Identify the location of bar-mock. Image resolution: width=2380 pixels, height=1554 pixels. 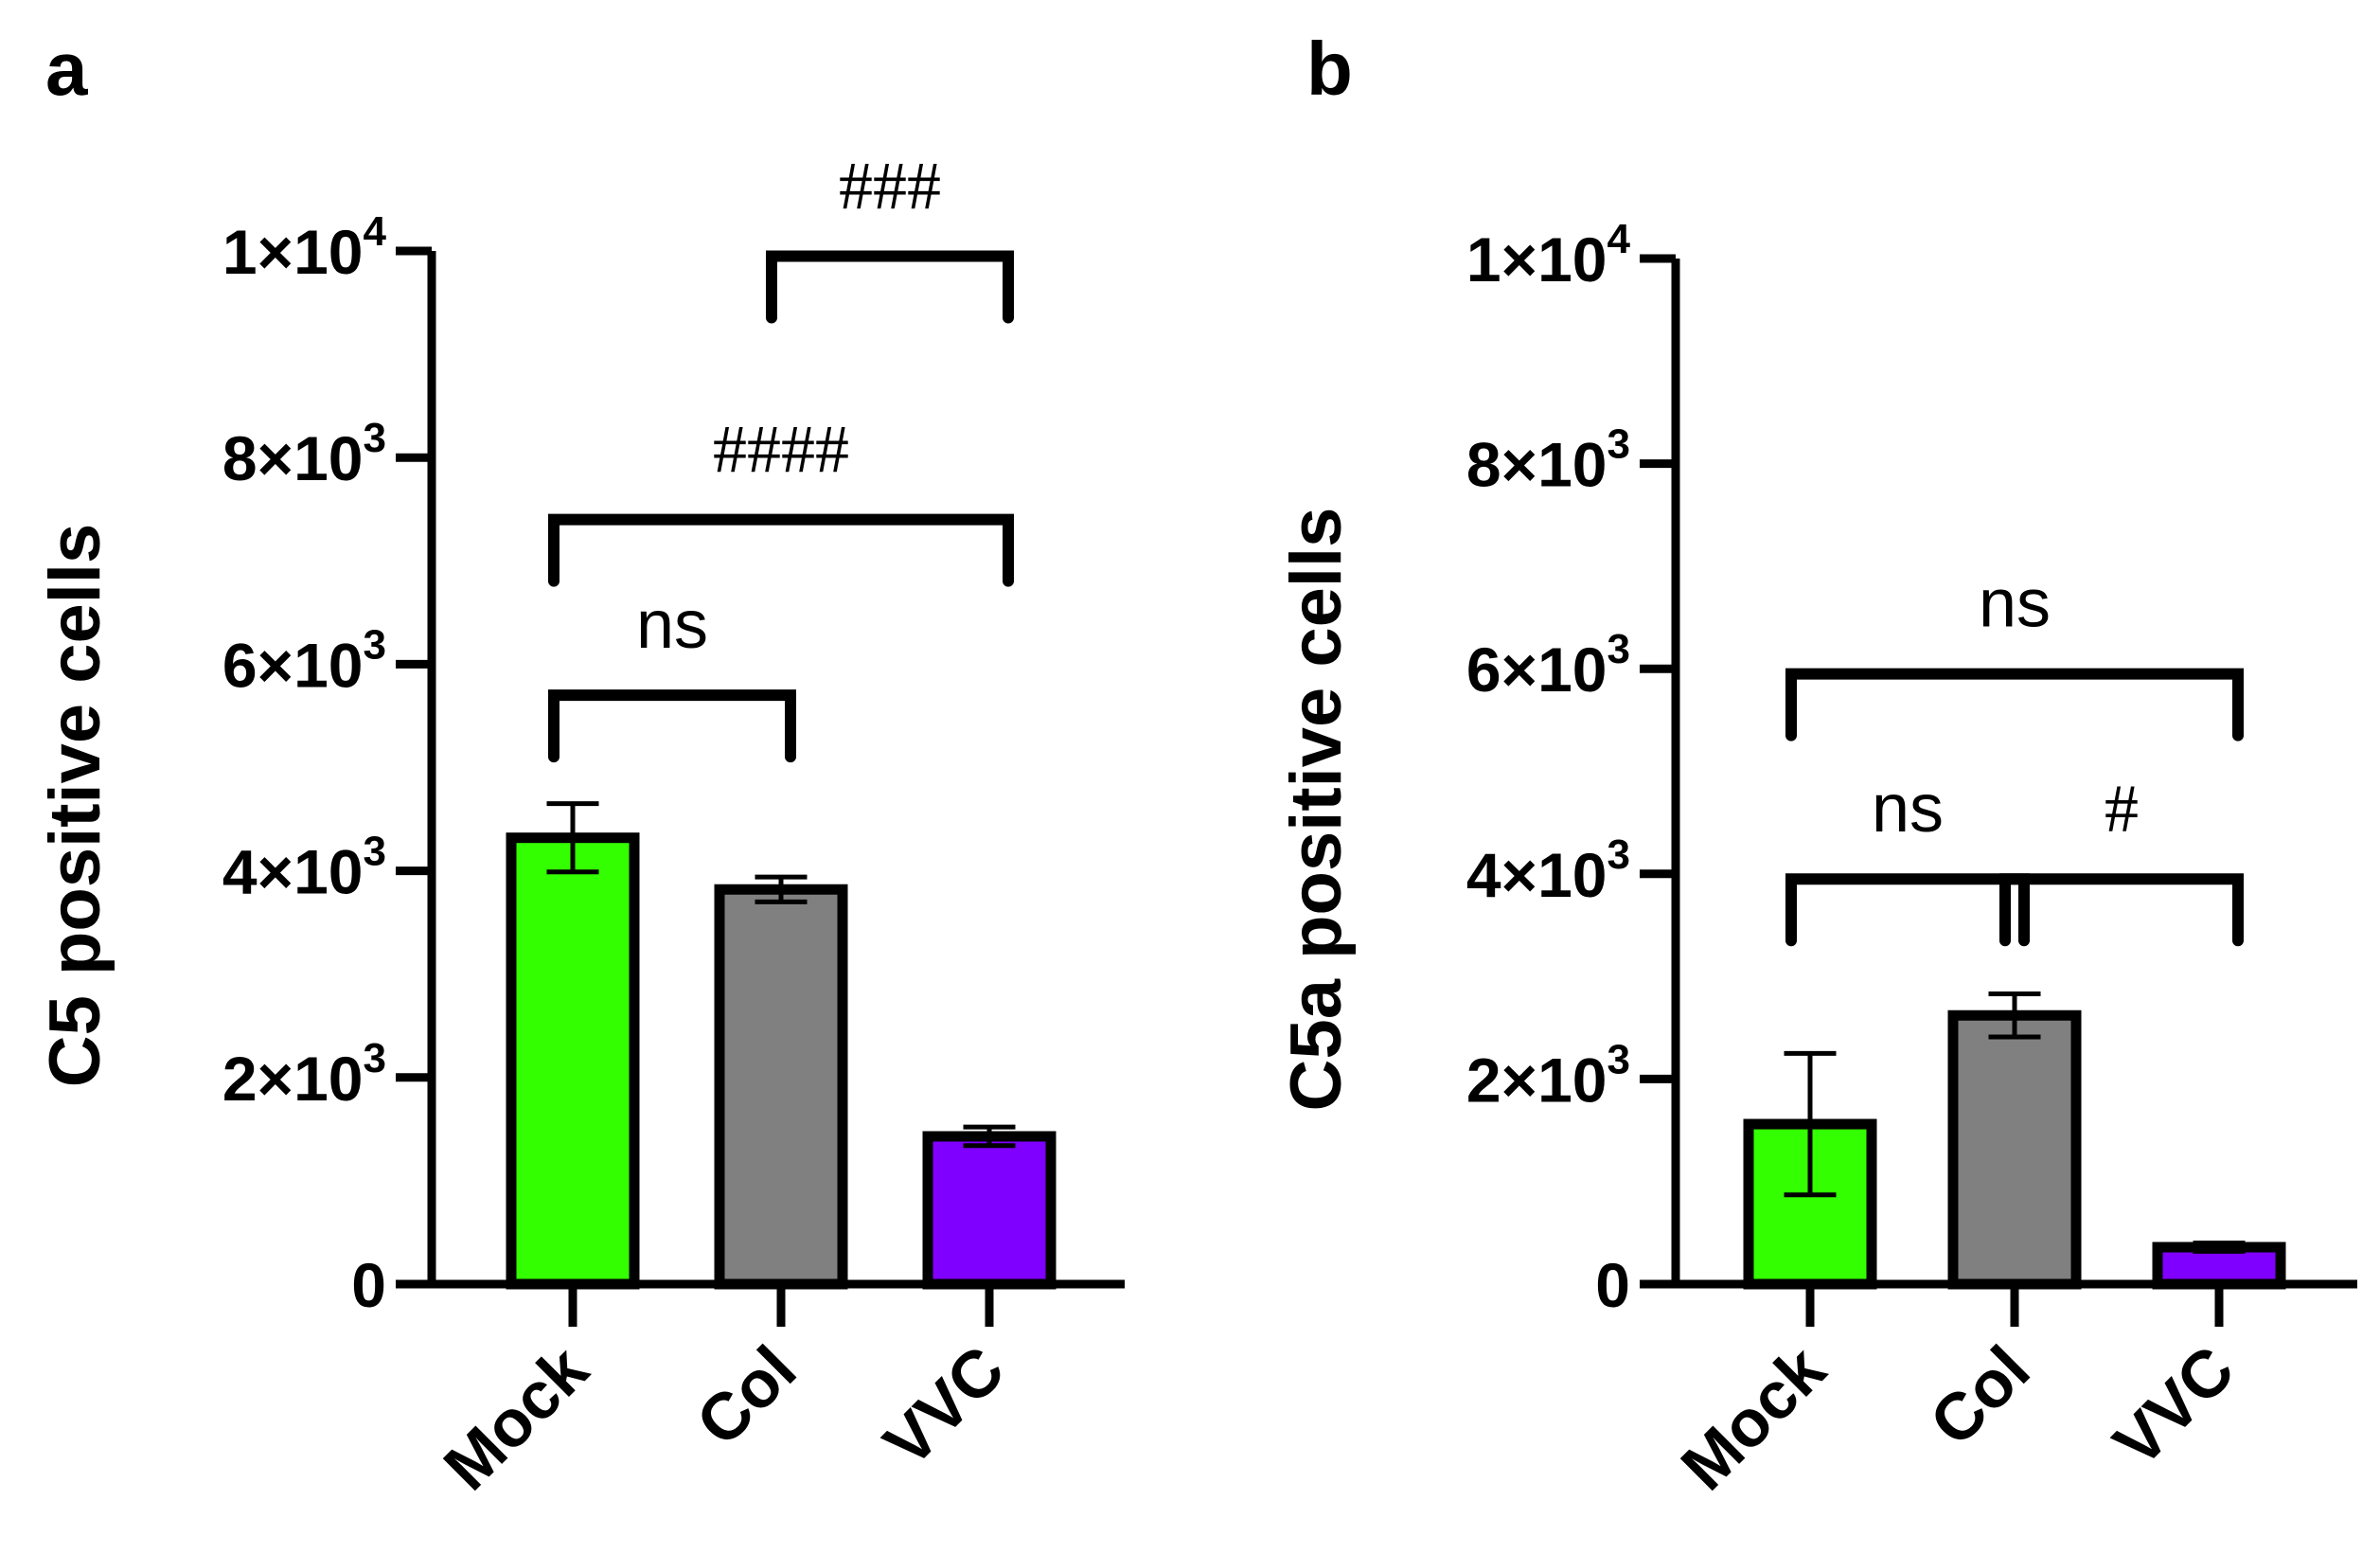
(573, 1061).